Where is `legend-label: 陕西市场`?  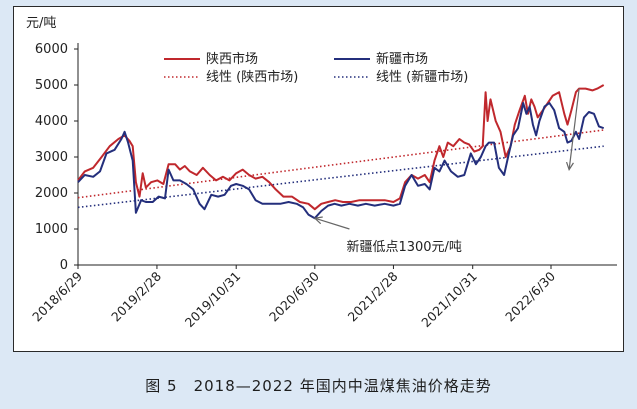
legend-label: 陕西市场 is located at coordinates (232, 59).